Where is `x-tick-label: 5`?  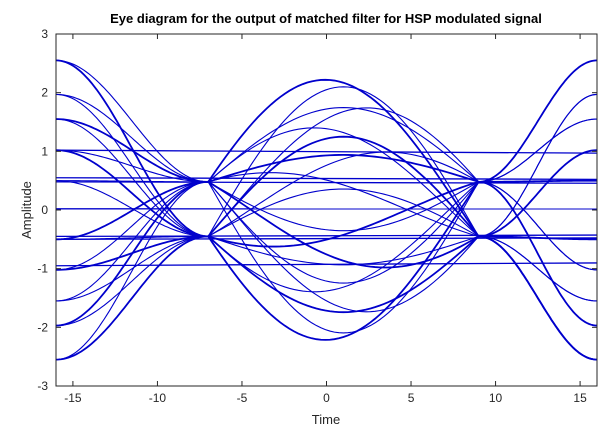
x-tick-label: 5 is located at coordinates (411, 398).